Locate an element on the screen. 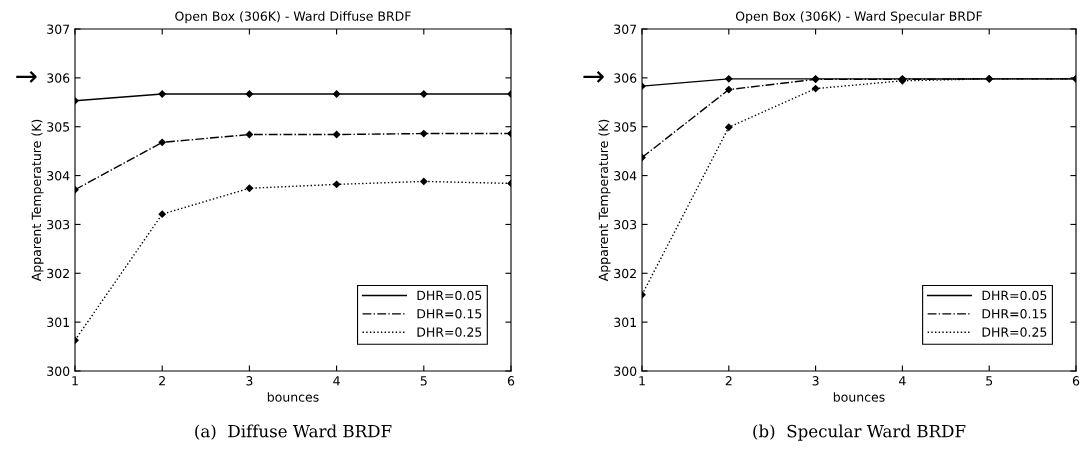 The width and height of the screenshot is (1082, 461). text: (b) Specular Ward BRDF is located at coordinates (859, 432).